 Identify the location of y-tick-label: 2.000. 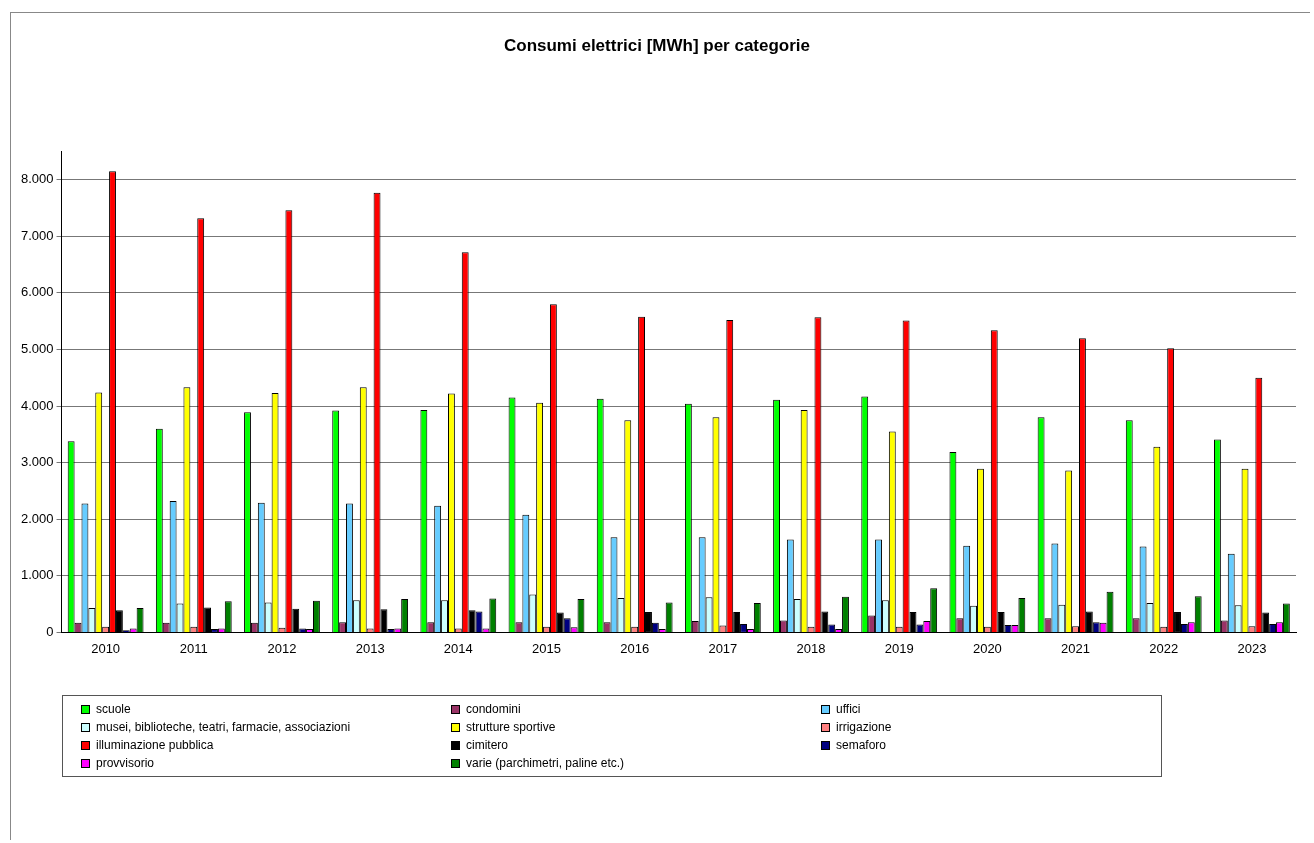
(37, 518).